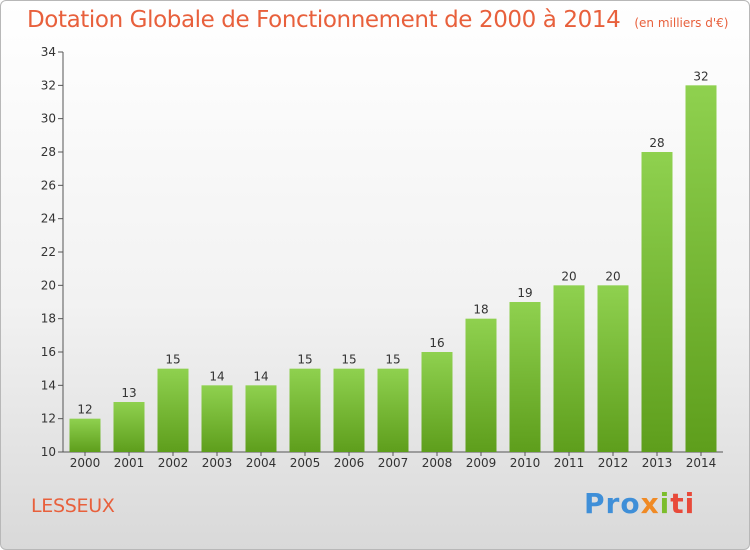  Describe the element at coordinates (48, 452) in the screenshot. I see `y-tick-label: 10` at that location.